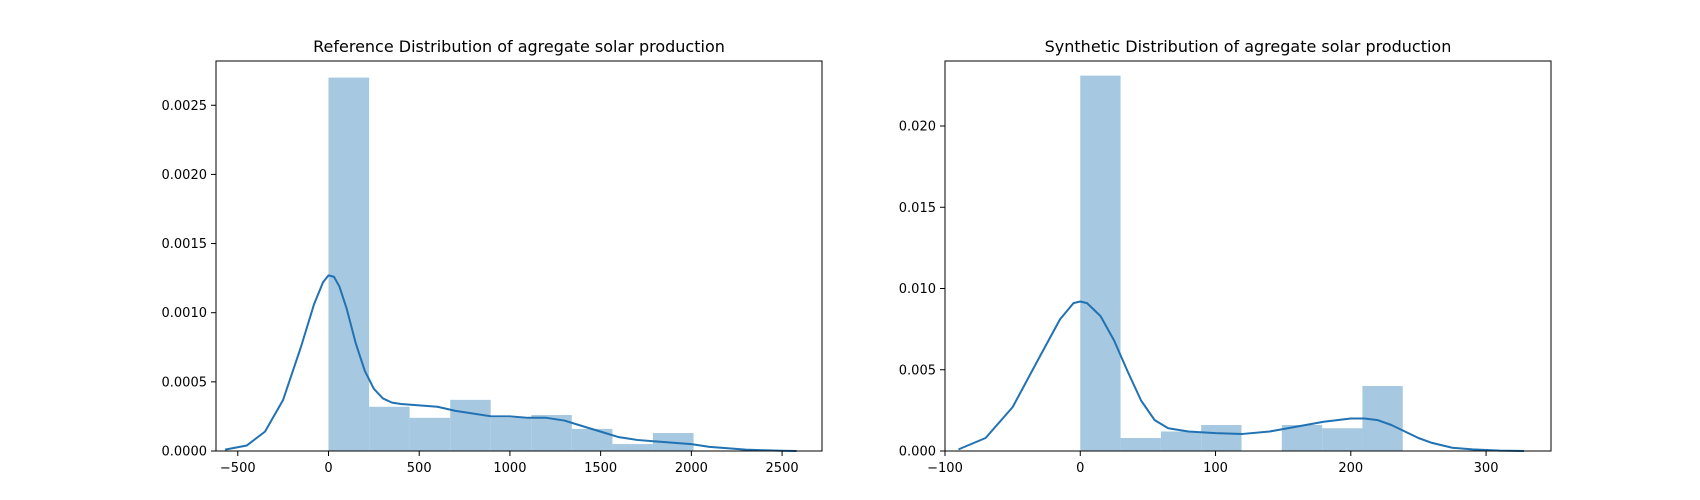  I want to click on histogram-bars, so click(1241, 263).